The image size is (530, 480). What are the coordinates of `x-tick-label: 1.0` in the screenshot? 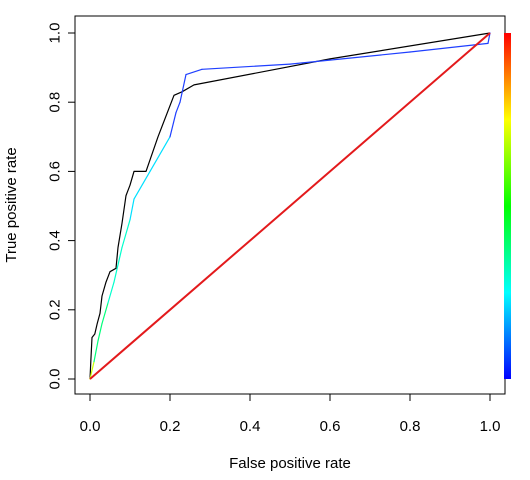 It's located at (490, 426).